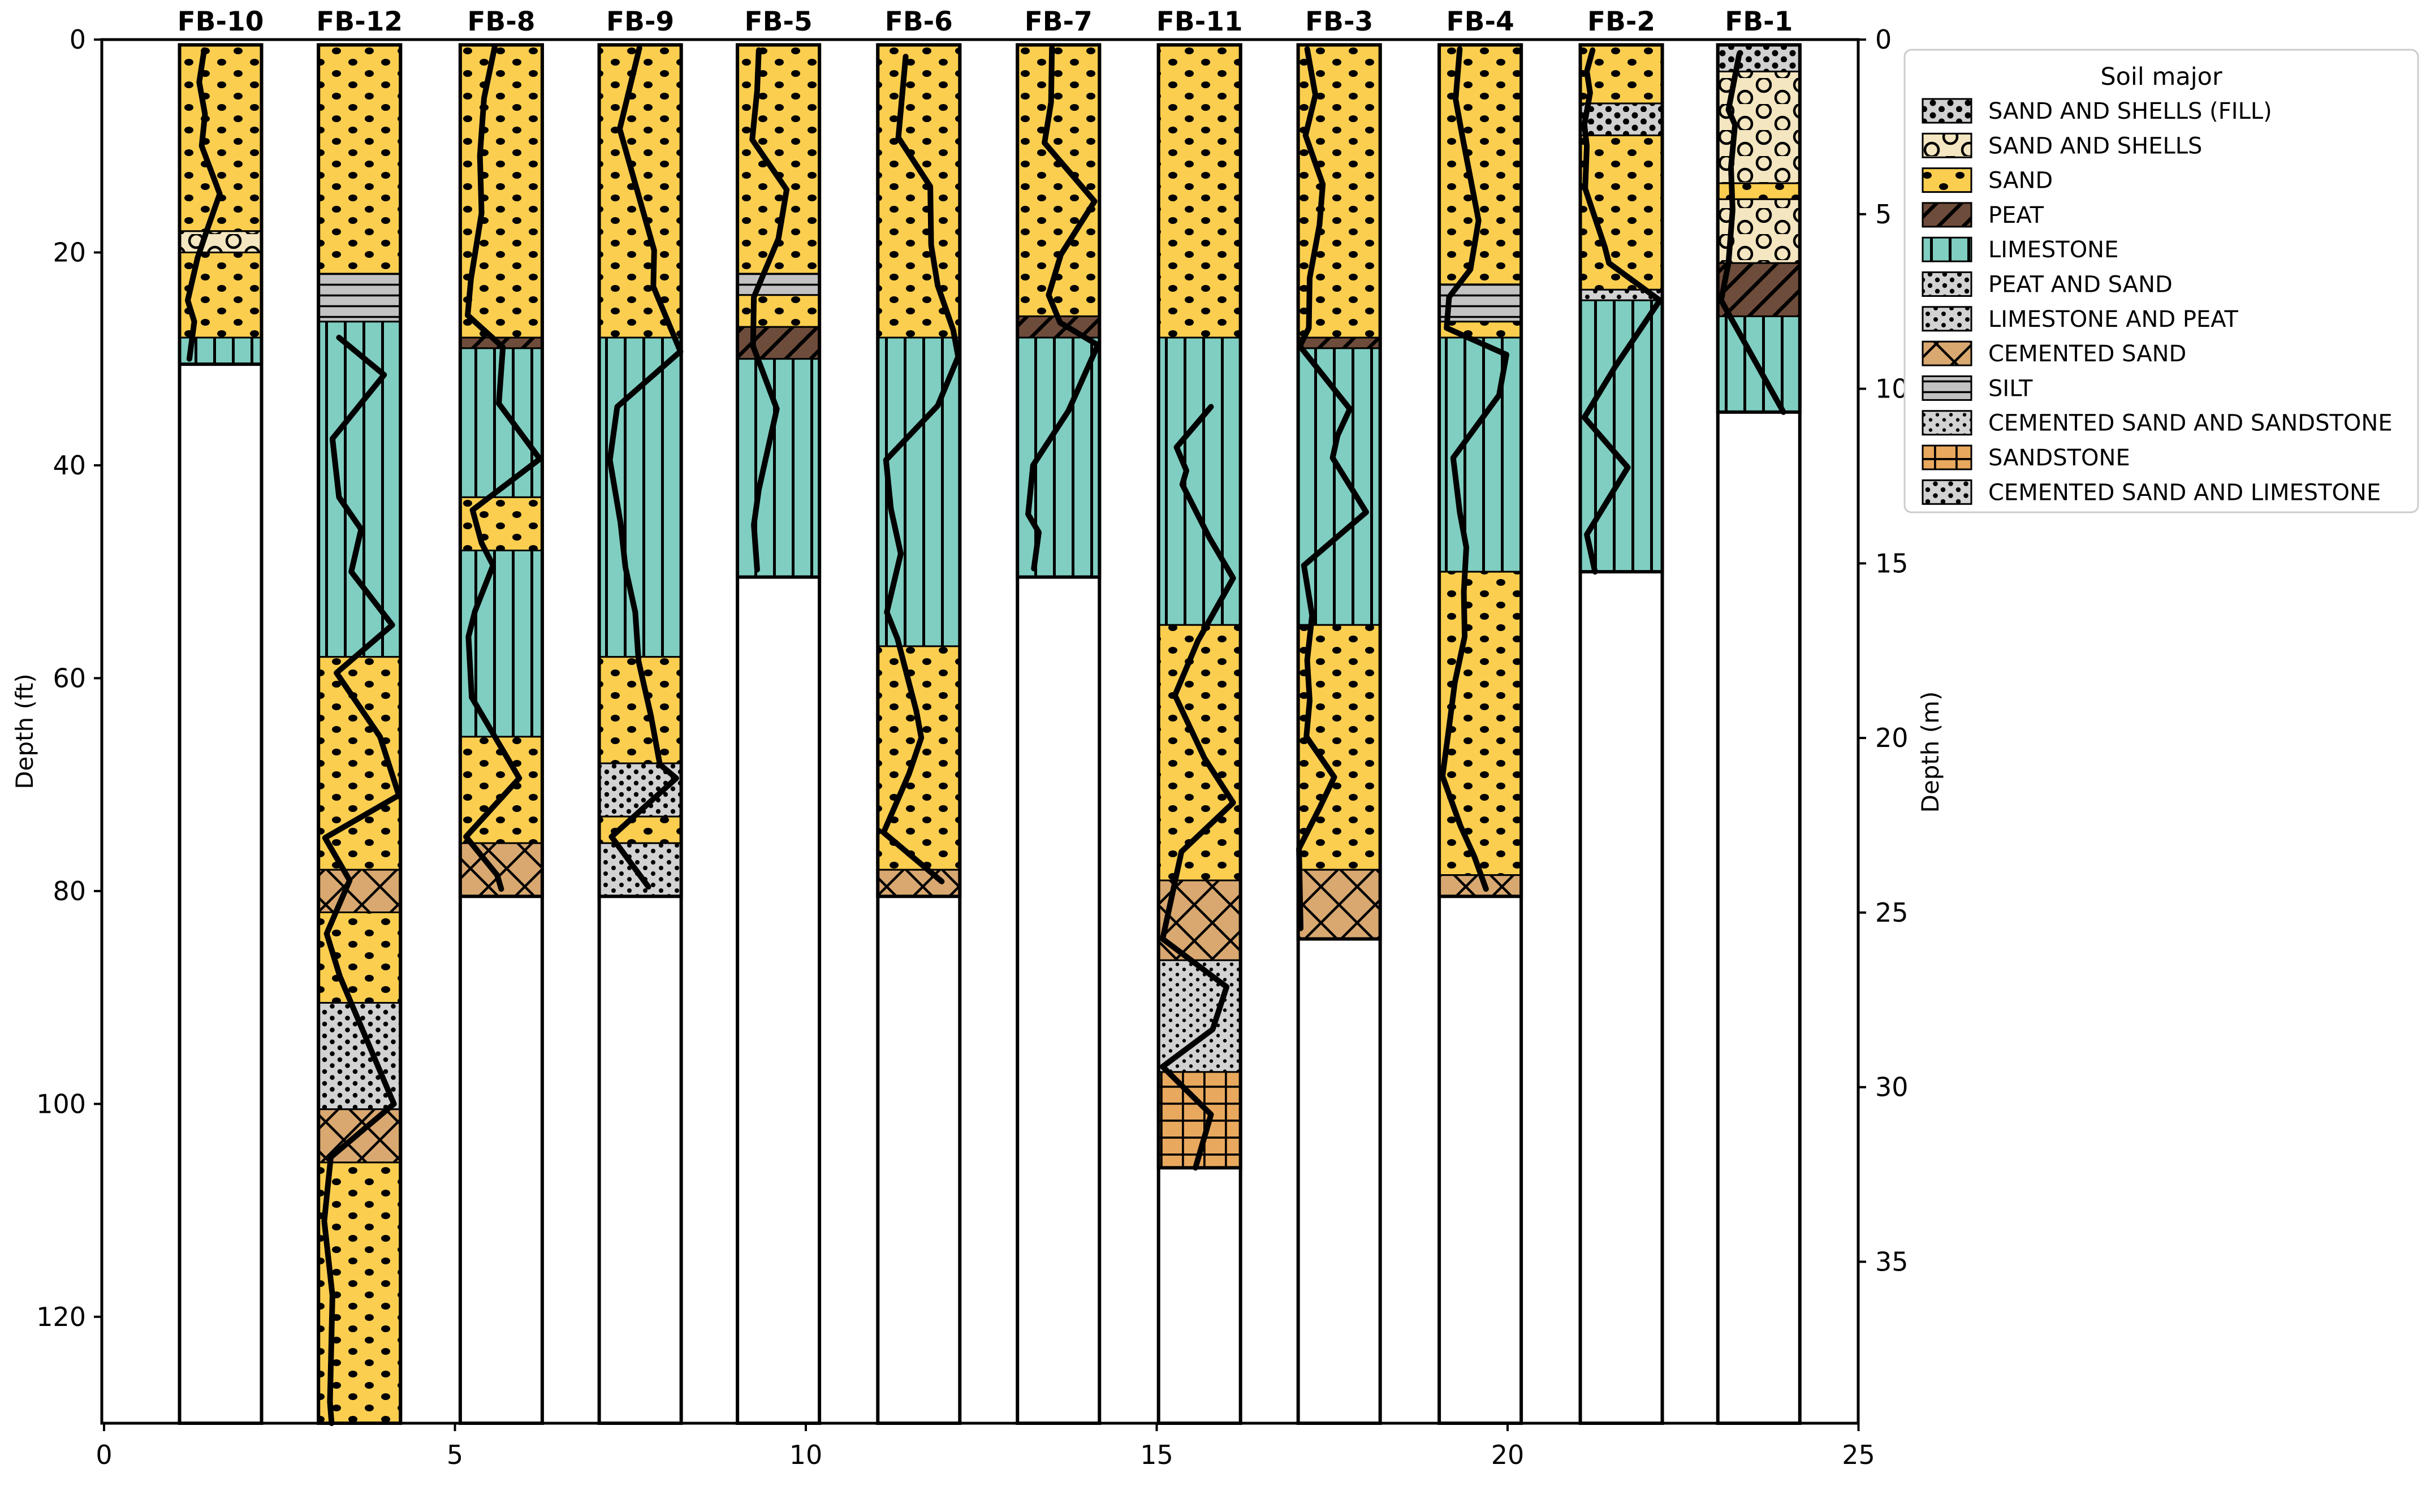  I want to click on right-tick-10: 10, so click(1892, 389).